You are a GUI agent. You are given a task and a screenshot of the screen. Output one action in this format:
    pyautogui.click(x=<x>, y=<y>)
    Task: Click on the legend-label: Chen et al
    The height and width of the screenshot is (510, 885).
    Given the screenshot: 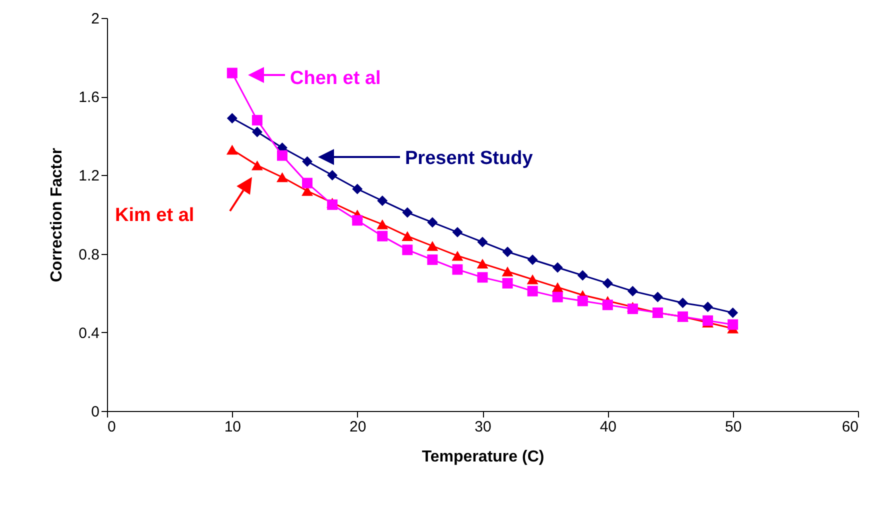 What is the action you would take?
    pyautogui.click(x=335, y=78)
    